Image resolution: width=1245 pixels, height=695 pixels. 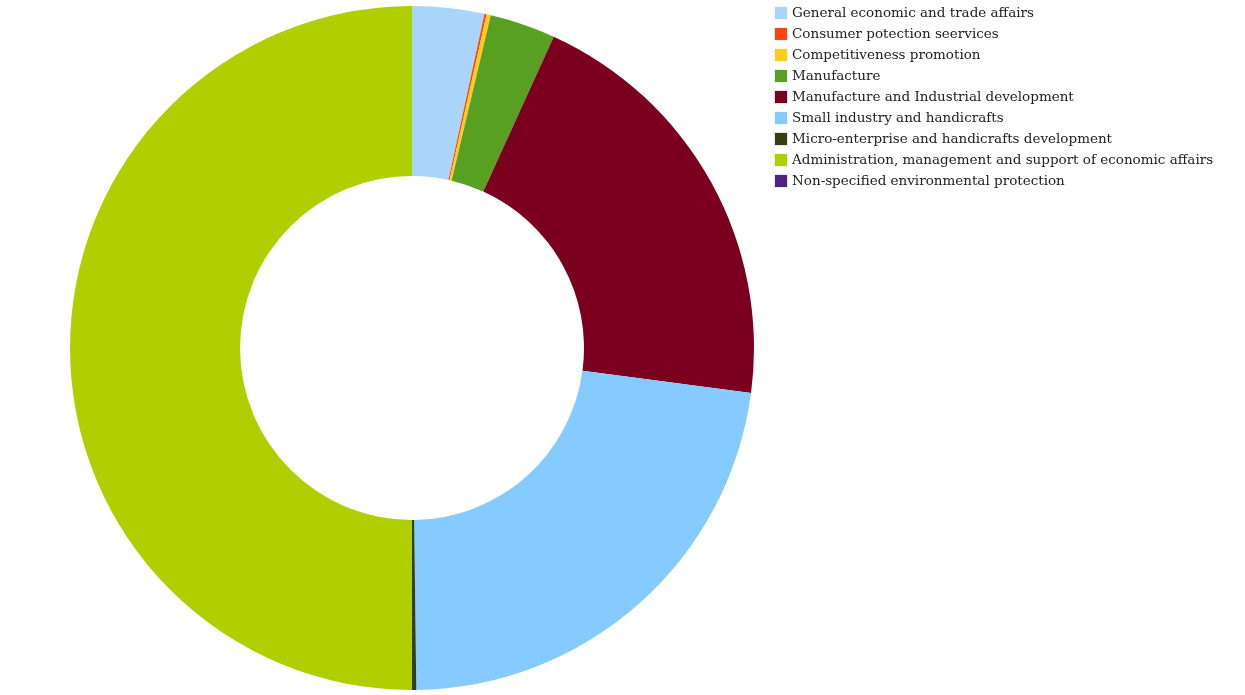 I want to click on legend-label: Small industry and handicrafts, so click(x=898, y=117).